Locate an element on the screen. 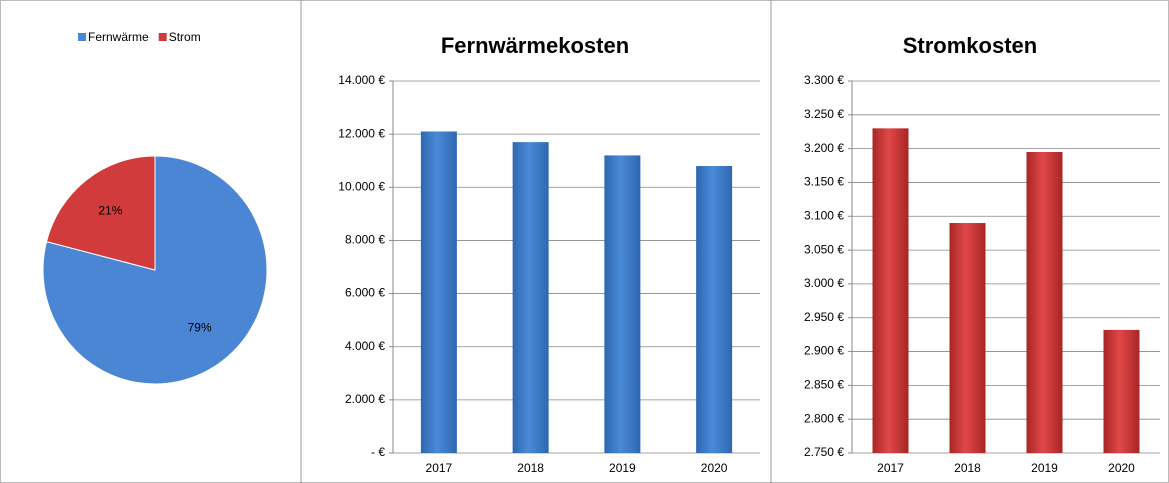  y-tick-label: 3.150 € is located at coordinates (824, 182).